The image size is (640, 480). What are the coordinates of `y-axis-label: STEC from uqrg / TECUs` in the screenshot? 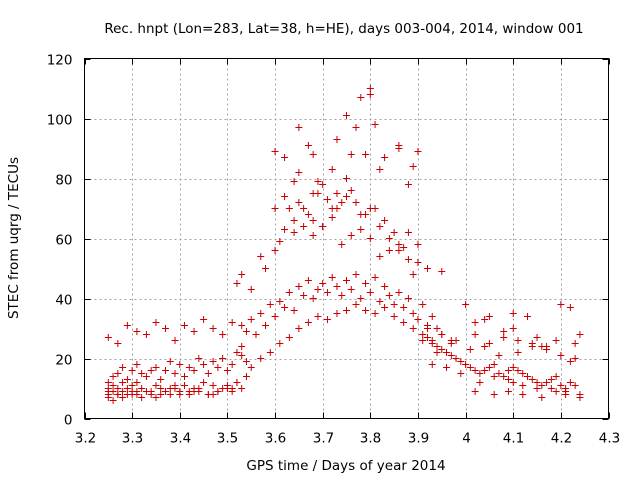 It's located at (14, 238).